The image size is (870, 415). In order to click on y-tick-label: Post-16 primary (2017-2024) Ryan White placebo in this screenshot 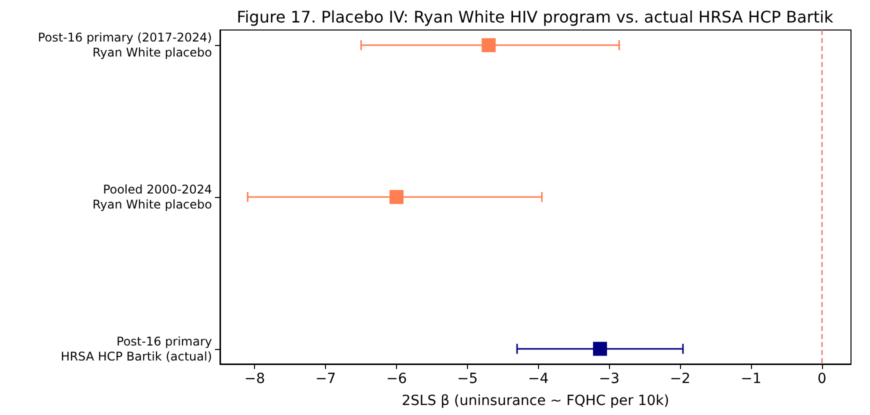, I will do `click(125, 45)`.